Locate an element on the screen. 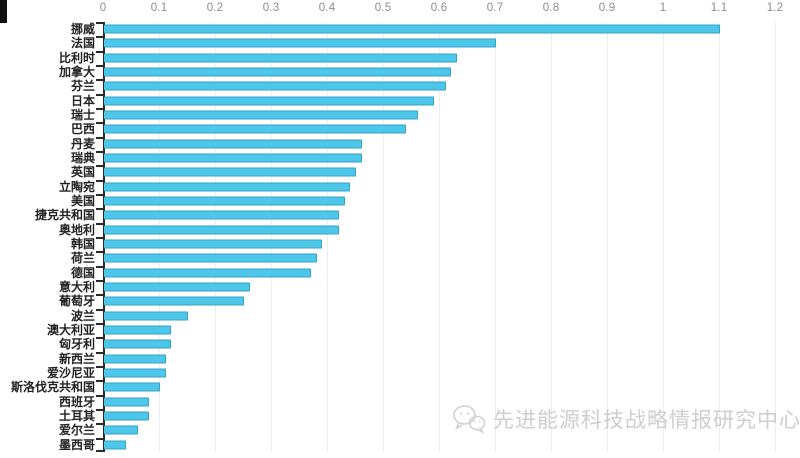 The height and width of the screenshot is (458, 800). chart-row: 巴西 is located at coordinates (387, 129).